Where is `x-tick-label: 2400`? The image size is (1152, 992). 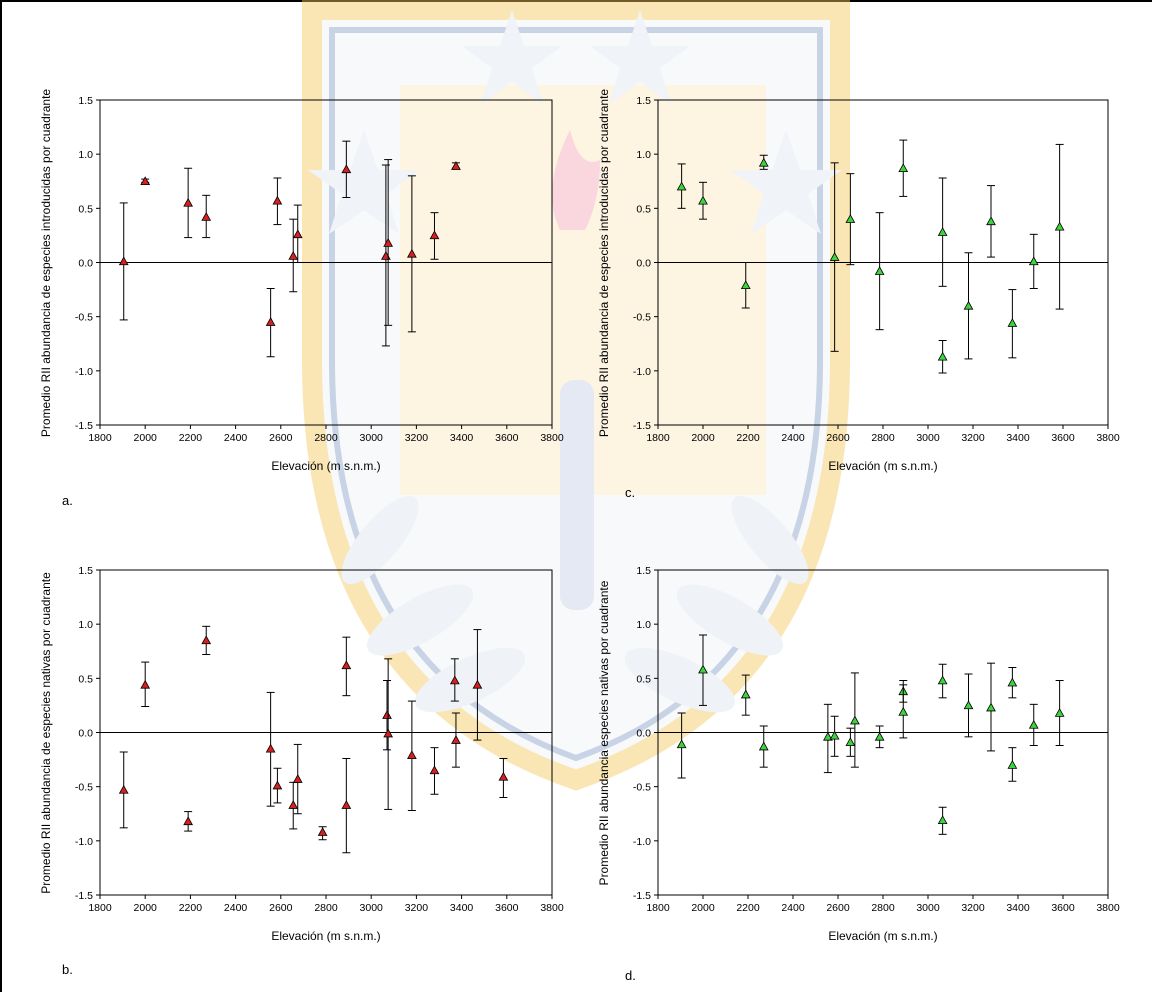 x-tick-label: 2400 is located at coordinates (236, 438).